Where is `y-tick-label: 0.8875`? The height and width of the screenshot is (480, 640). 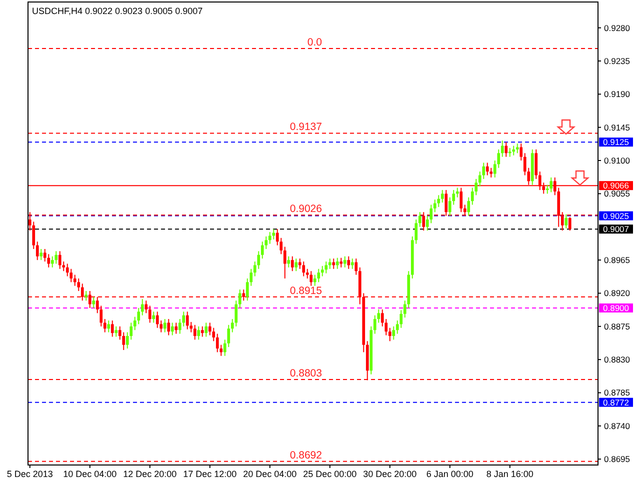 y-tick-label: 0.8875 is located at coordinates (617, 326).